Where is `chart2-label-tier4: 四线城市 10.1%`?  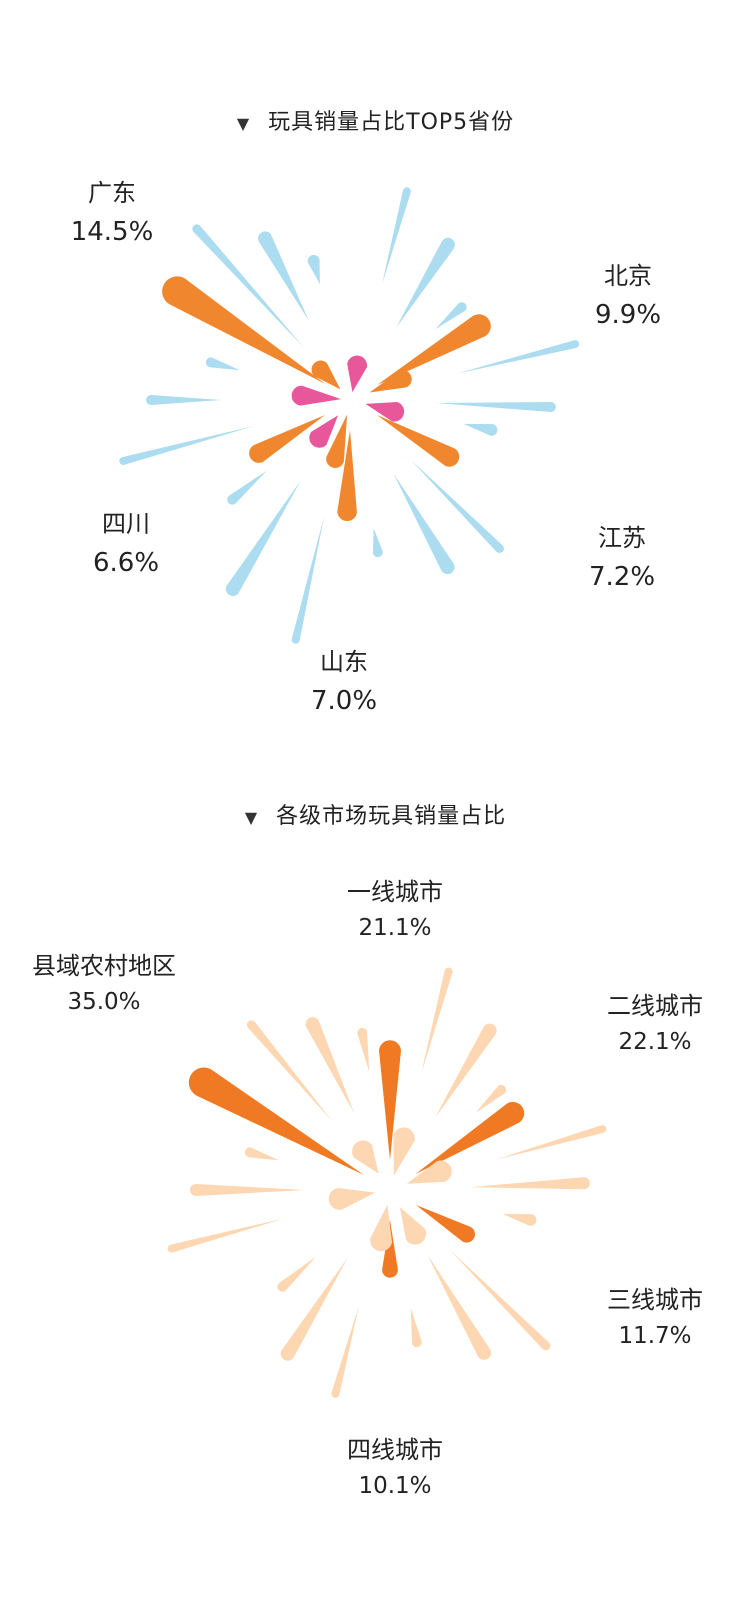
chart2-label-tier4: 四线城市 10.1% is located at coordinates (395, 1468).